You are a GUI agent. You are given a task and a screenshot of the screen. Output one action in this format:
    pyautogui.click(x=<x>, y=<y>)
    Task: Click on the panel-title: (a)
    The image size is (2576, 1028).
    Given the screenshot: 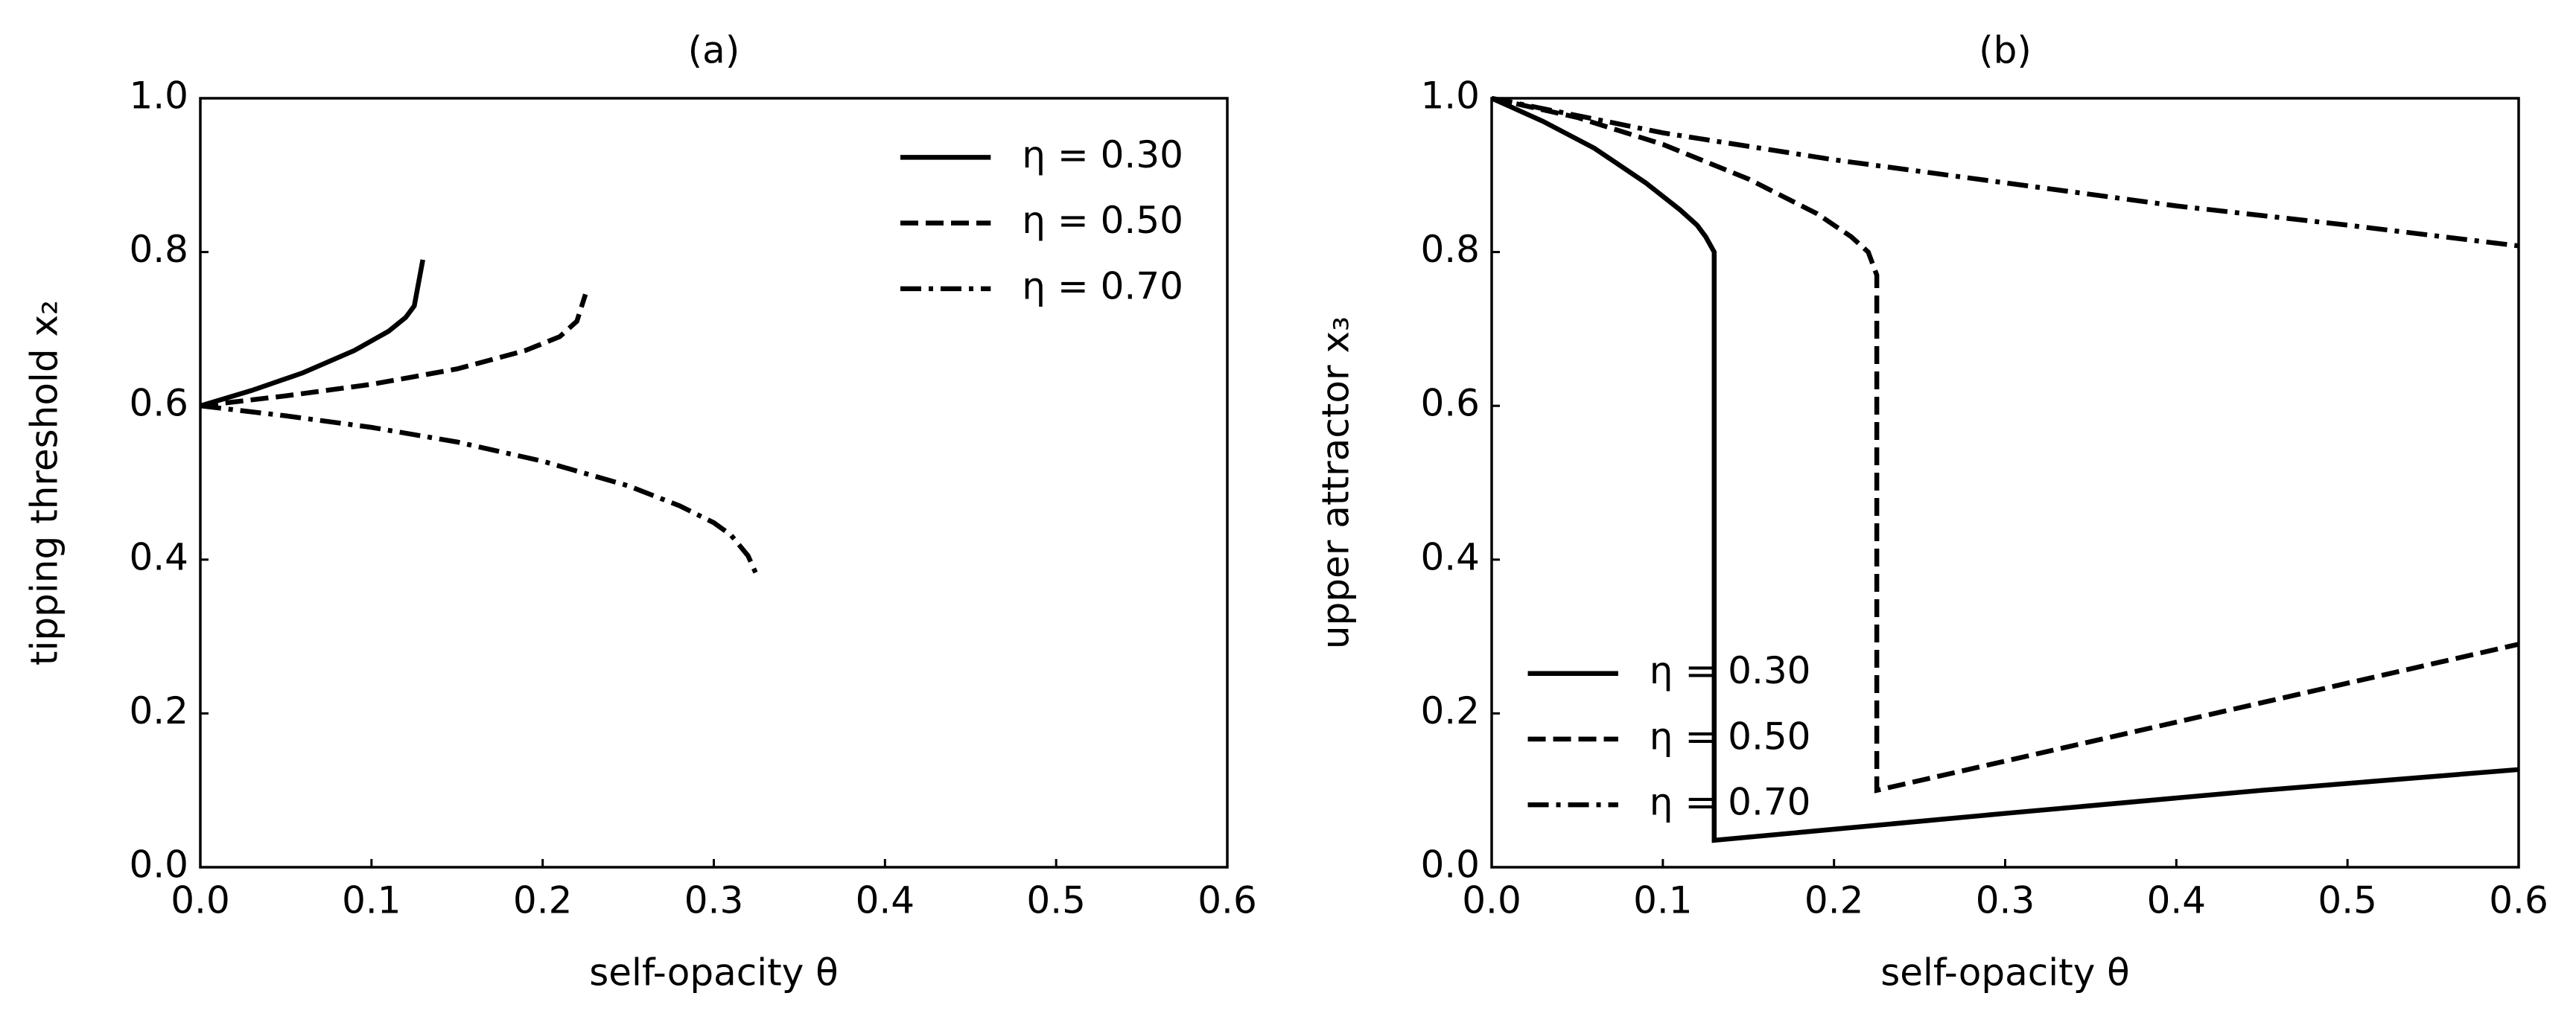 What is the action you would take?
    pyautogui.click(x=714, y=50)
    